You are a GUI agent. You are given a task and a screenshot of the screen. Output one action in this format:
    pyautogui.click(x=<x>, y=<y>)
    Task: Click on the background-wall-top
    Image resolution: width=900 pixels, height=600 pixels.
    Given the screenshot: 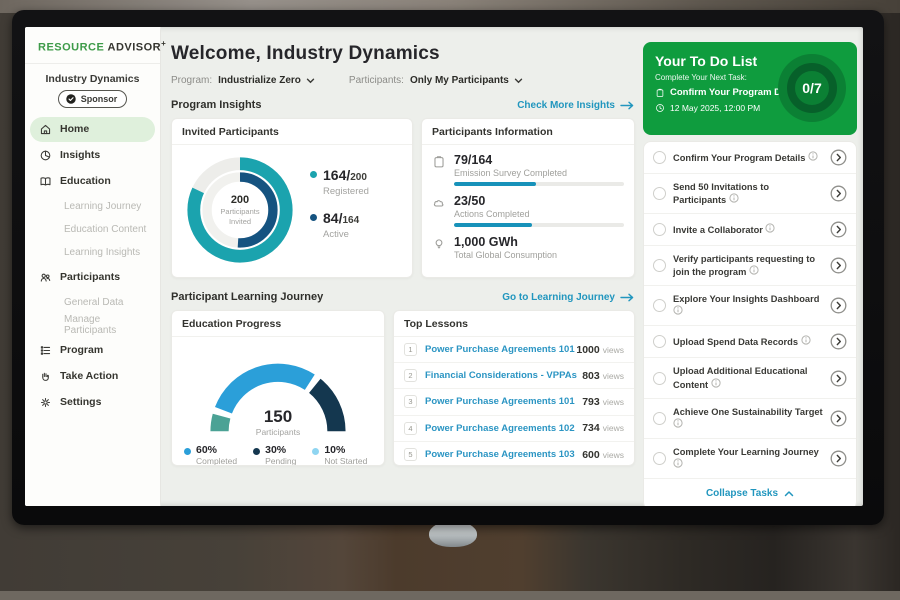 What is the action you would take?
    pyautogui.click(x=450, y=6)
    